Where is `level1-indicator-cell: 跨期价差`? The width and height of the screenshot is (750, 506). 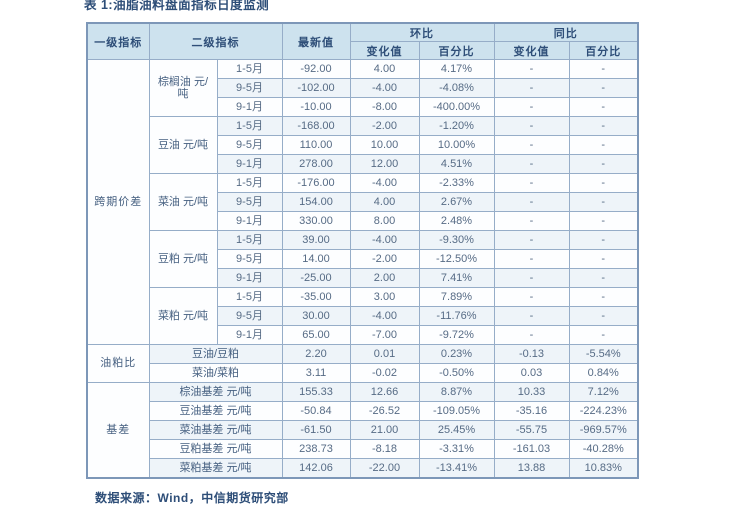
level1-indicator-cell: 跨期价差 is located at coordinates (118, 202).